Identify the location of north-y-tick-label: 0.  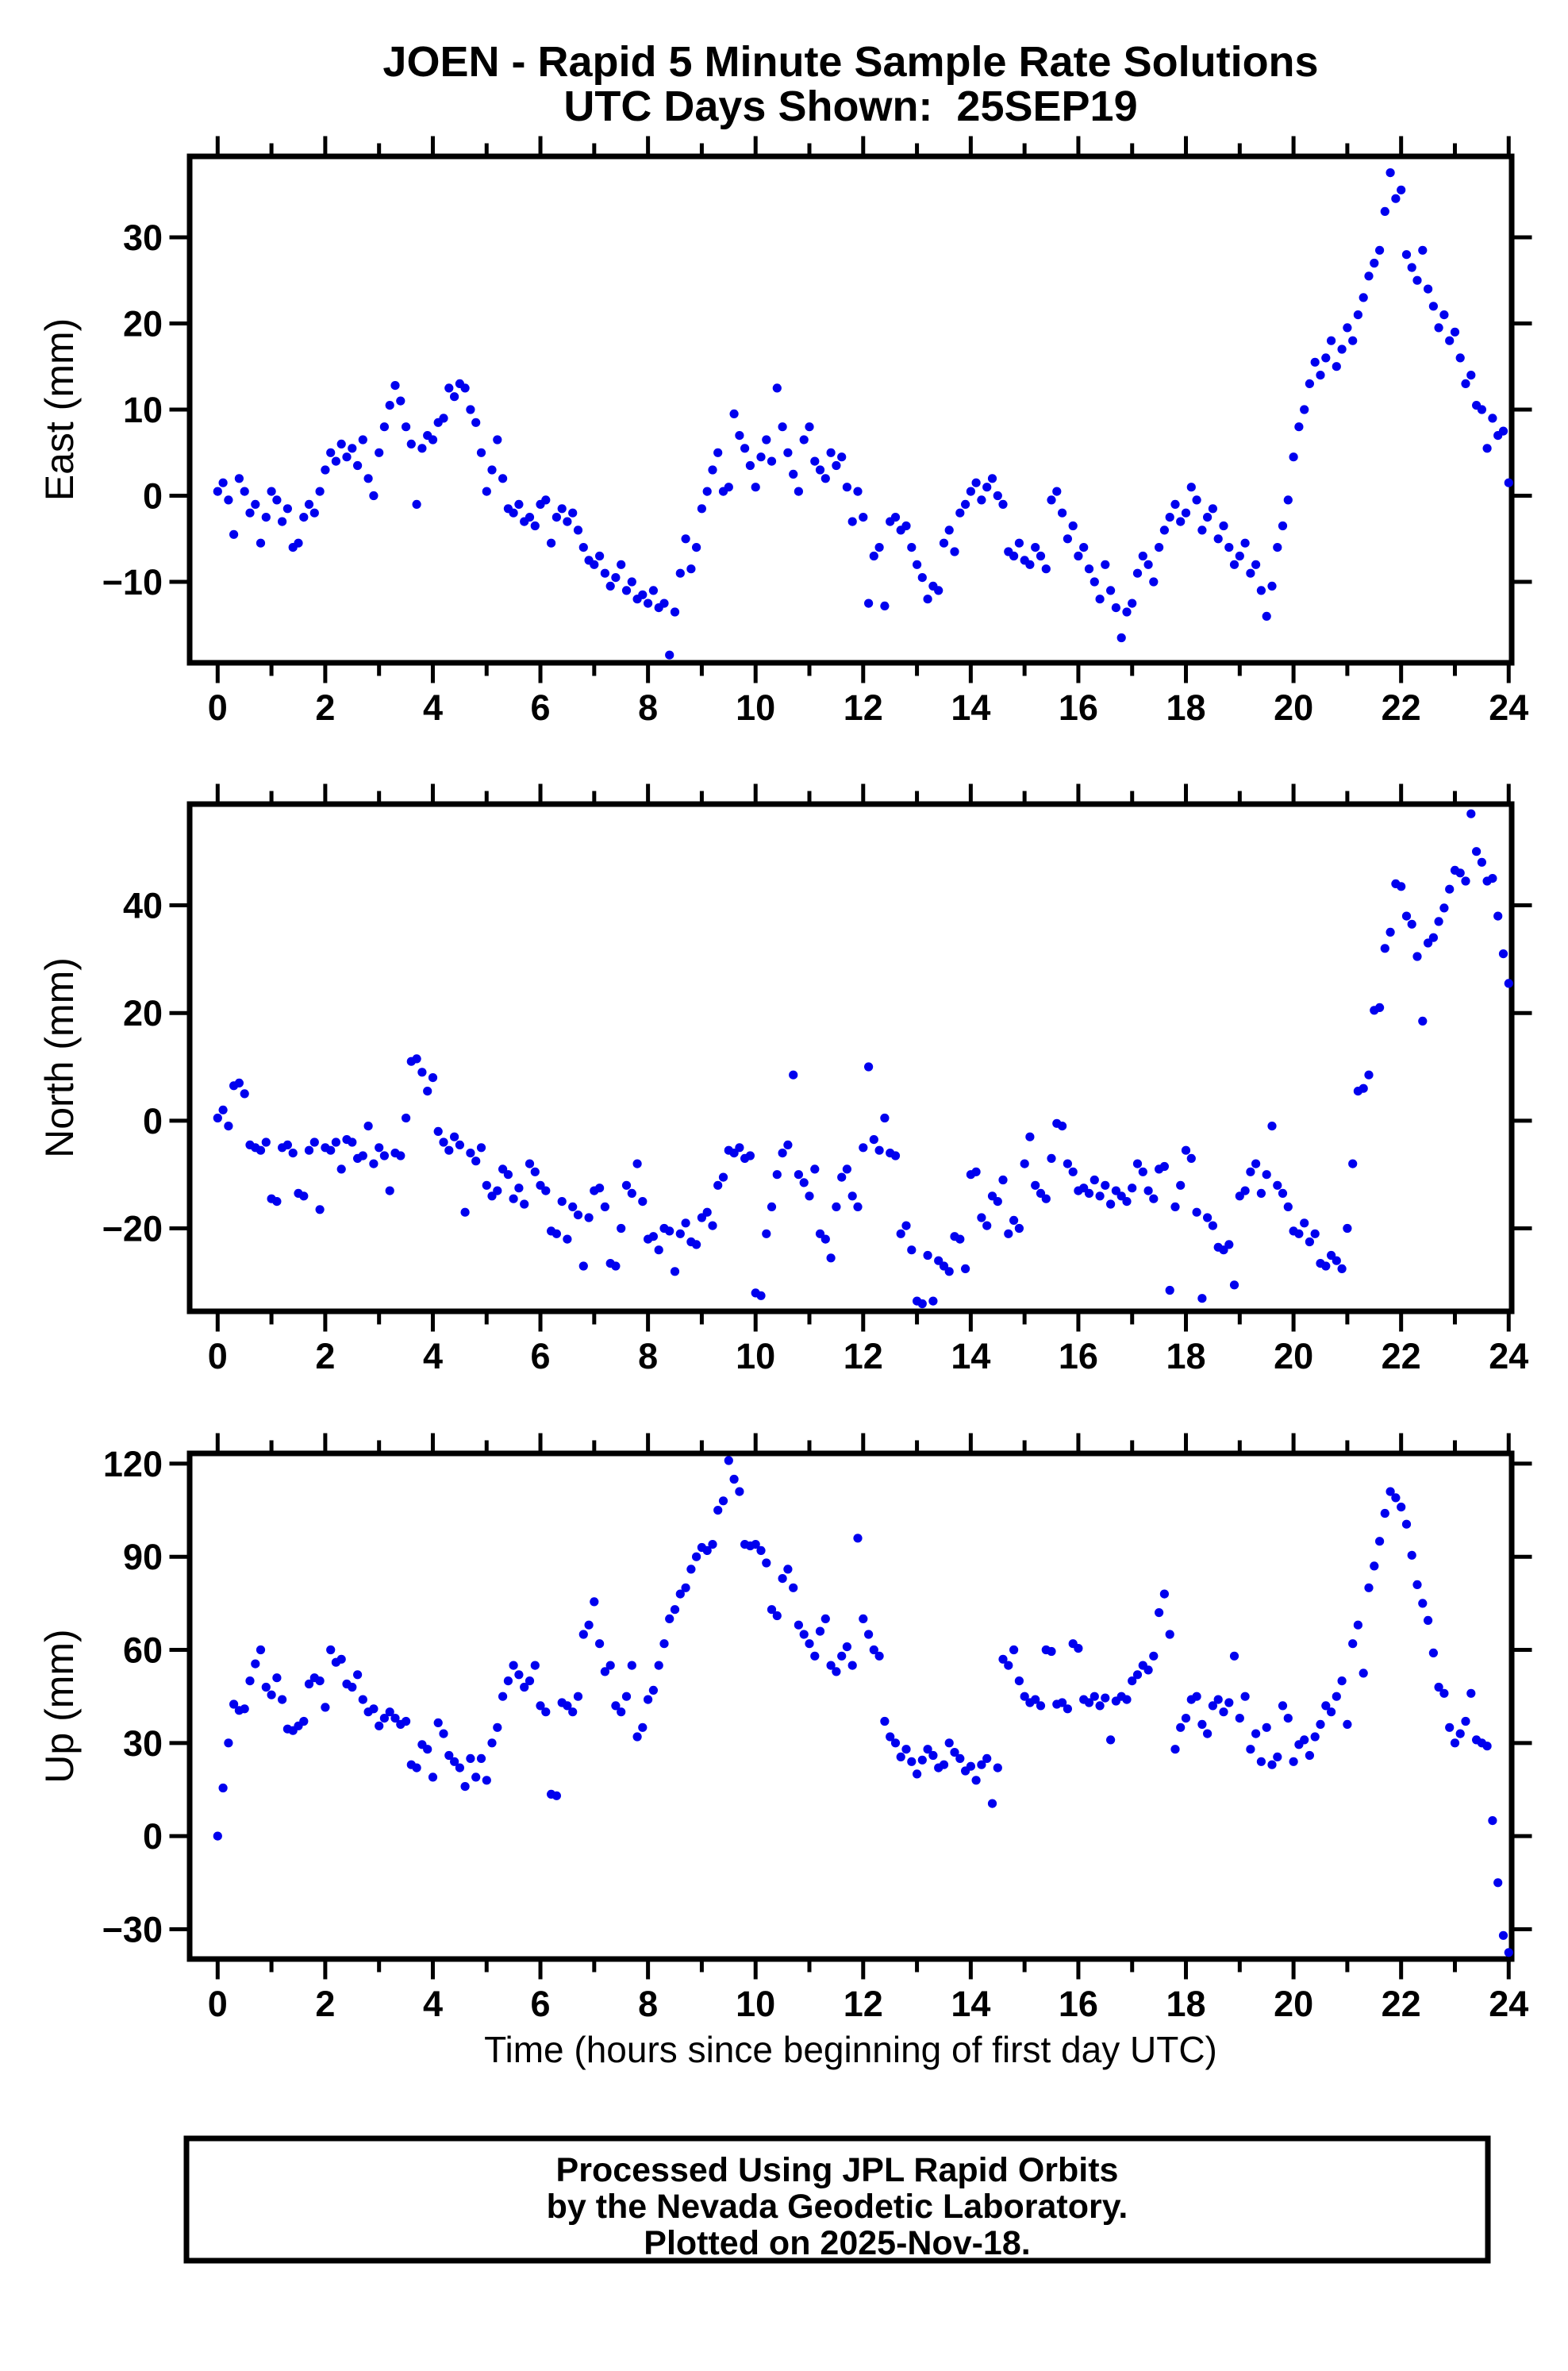
(153, 1121).